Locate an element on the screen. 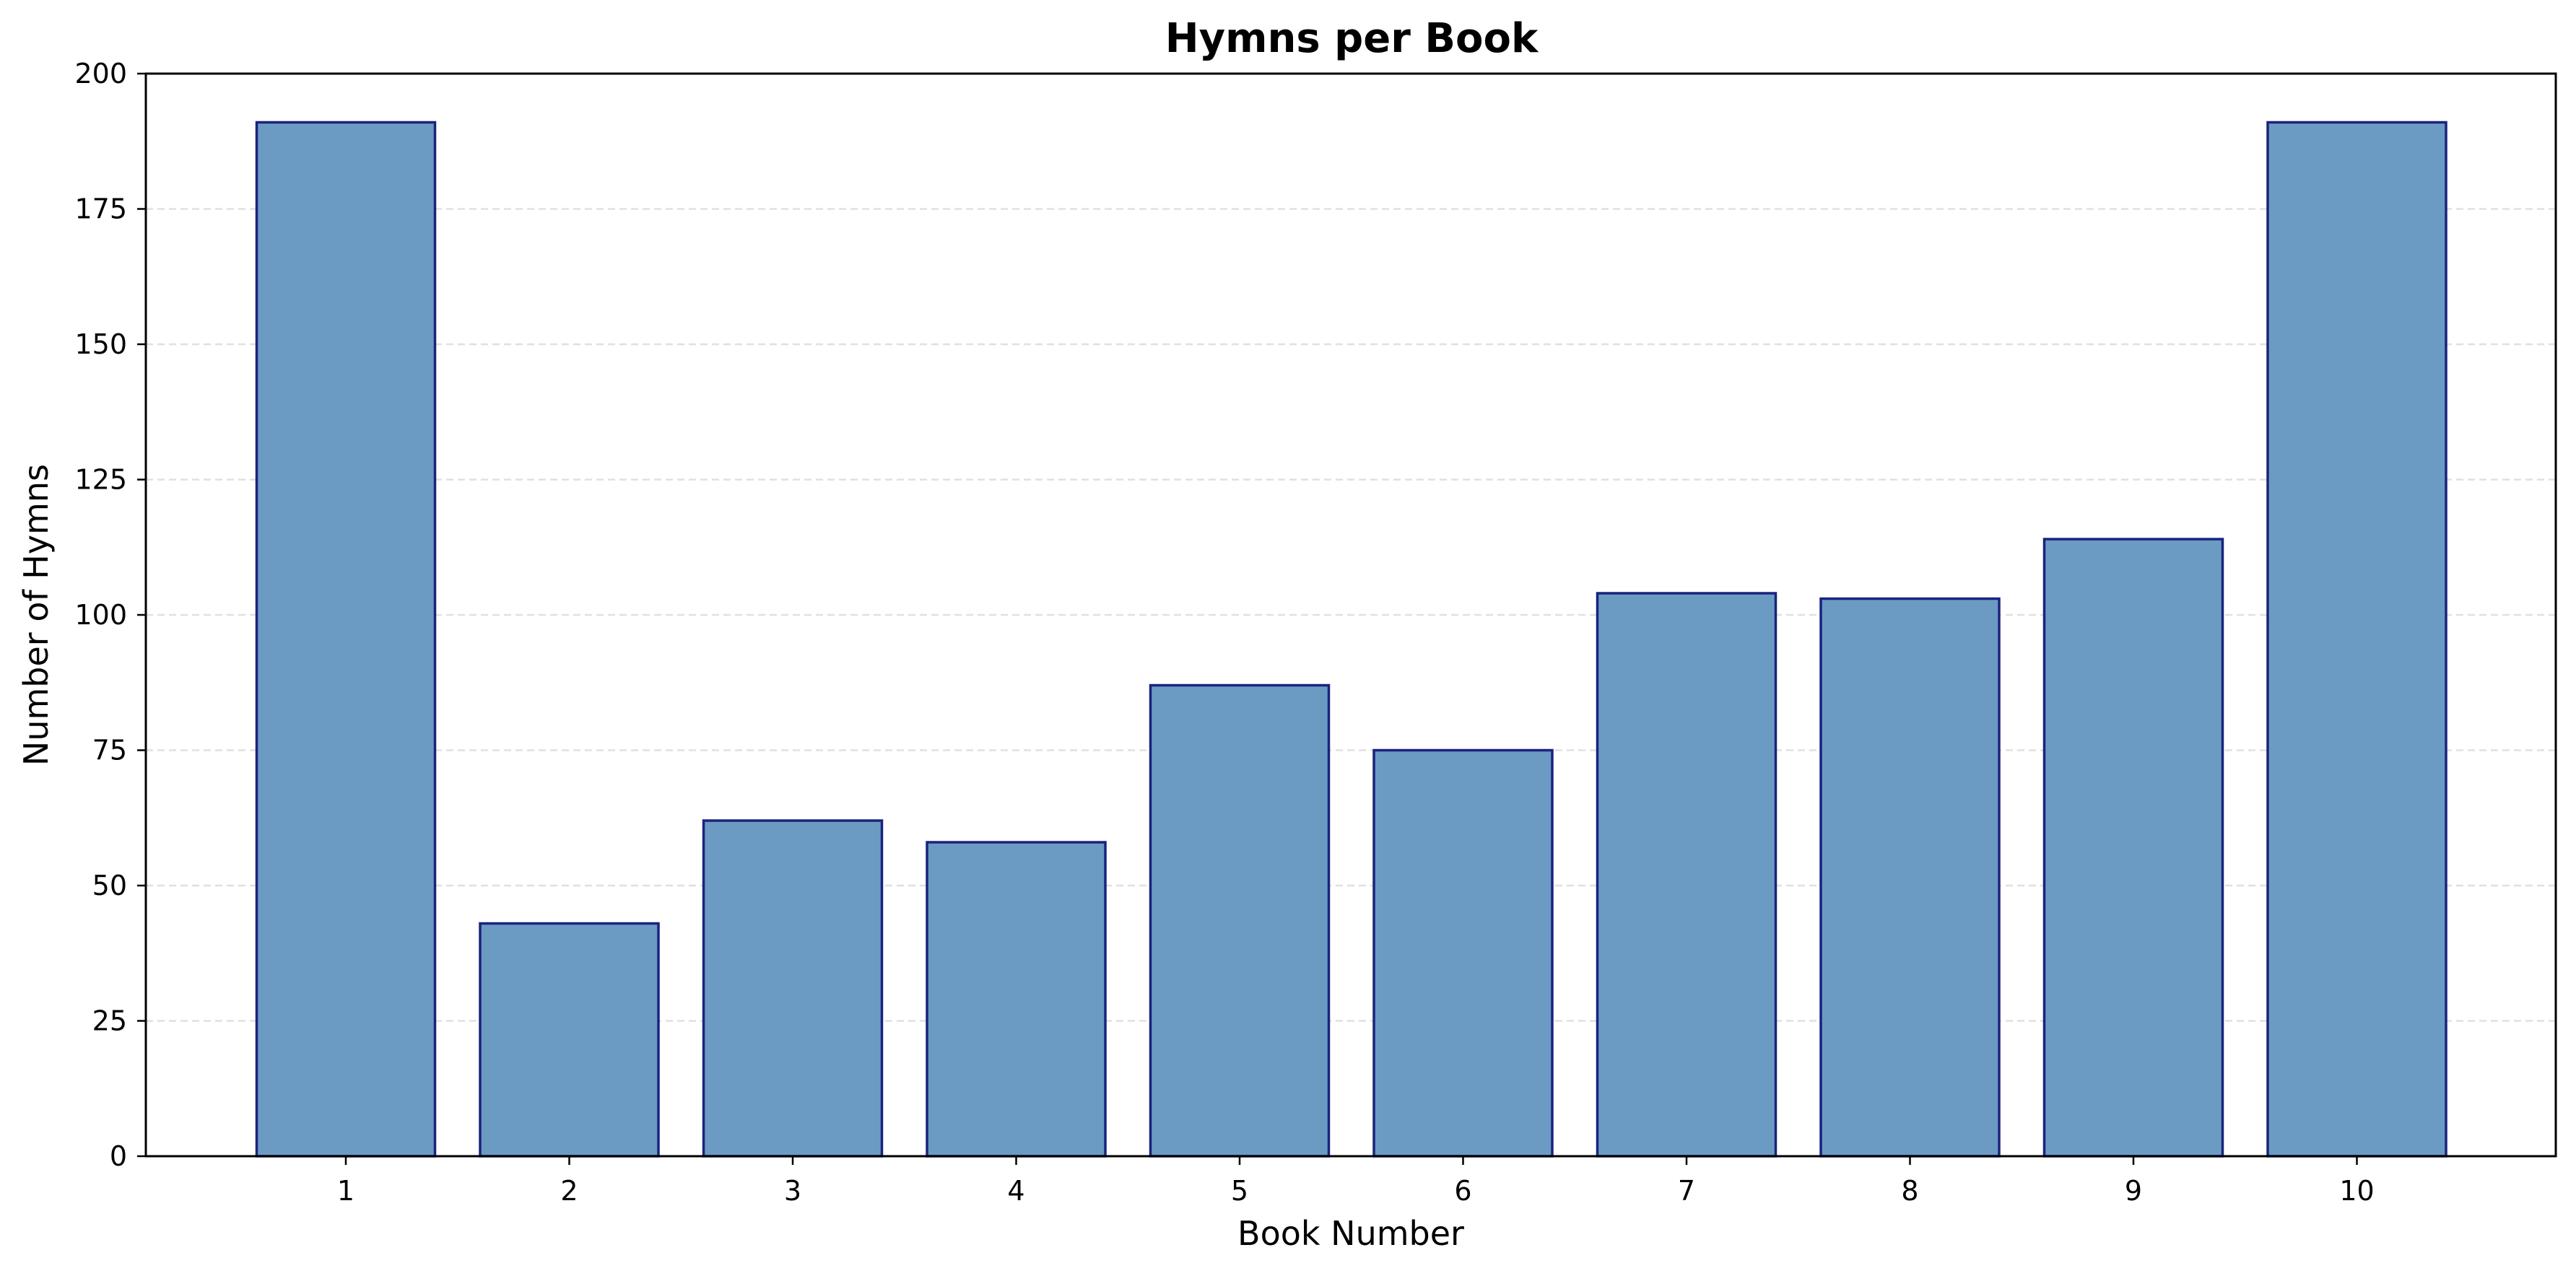  x-tick-label: 3 is located at coordinates (793, 1191).